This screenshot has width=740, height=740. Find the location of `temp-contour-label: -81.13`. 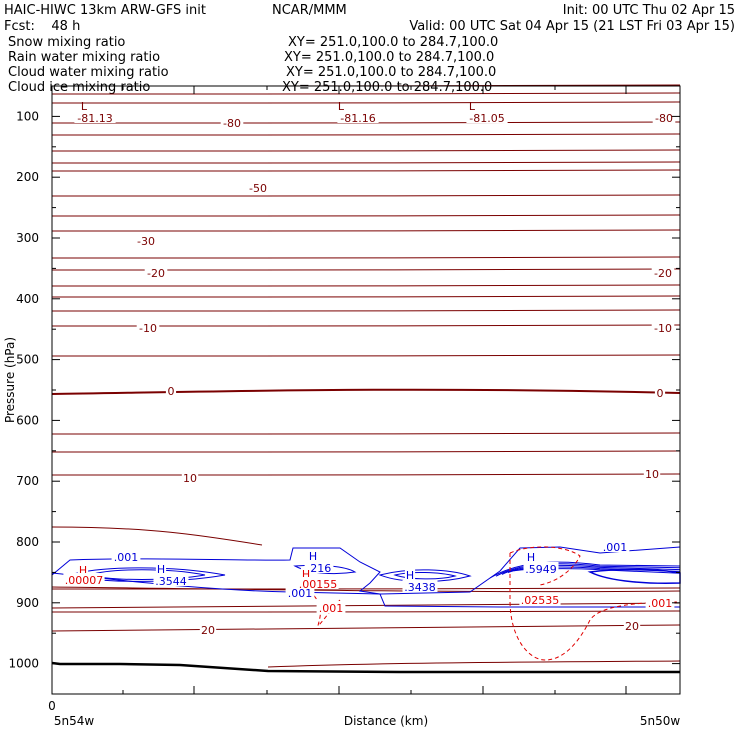

temp-contour-label: -81.13 is located at coordinates (94, 118).